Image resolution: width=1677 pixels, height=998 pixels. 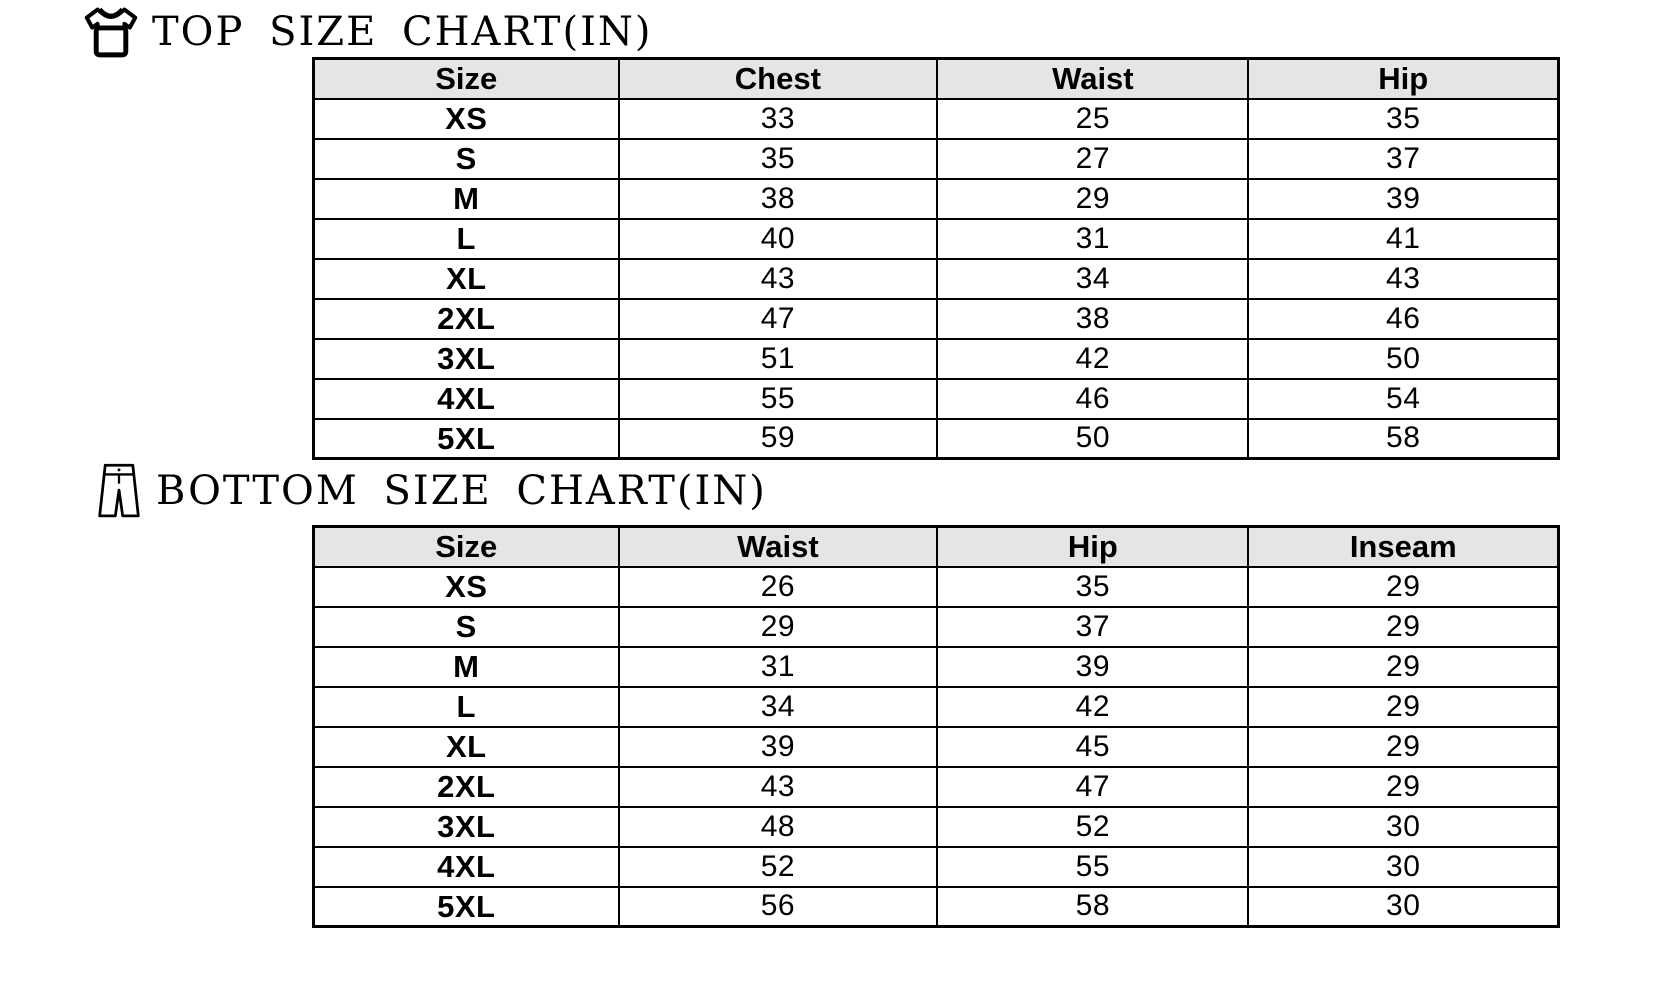 I want to click on table-row: 4XL 52 55 30, so click(x=936, y=866).